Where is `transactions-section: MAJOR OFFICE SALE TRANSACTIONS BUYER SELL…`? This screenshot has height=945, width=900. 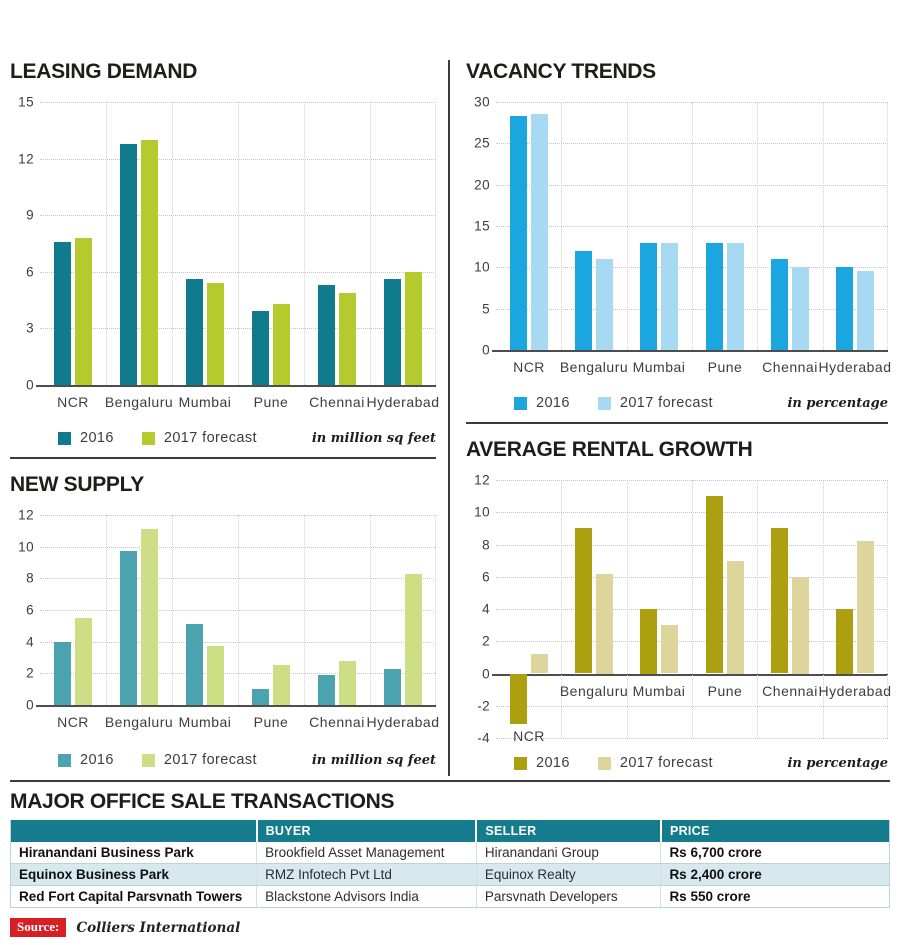
transactions-section: MAJOR OFFICE SALE TRANSACTIONS BUYER SELL… is located at coordinates (450, 849).